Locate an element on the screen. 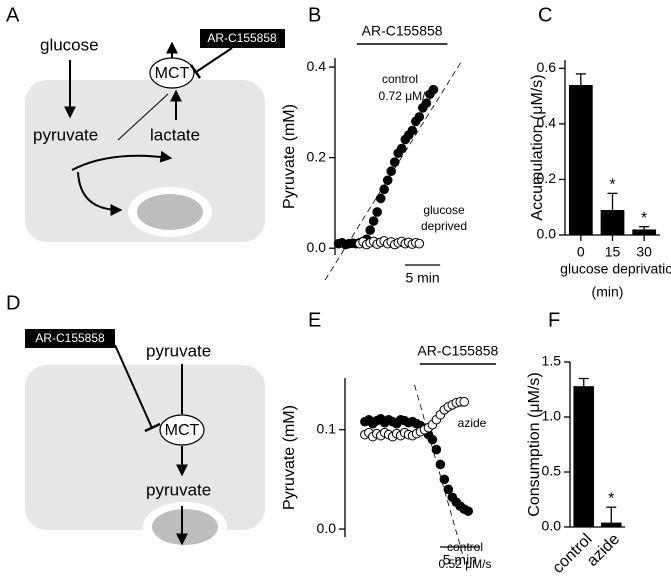 The image size is (671, 581). x-tick-label: 0 is located at coordinates (581, 252).